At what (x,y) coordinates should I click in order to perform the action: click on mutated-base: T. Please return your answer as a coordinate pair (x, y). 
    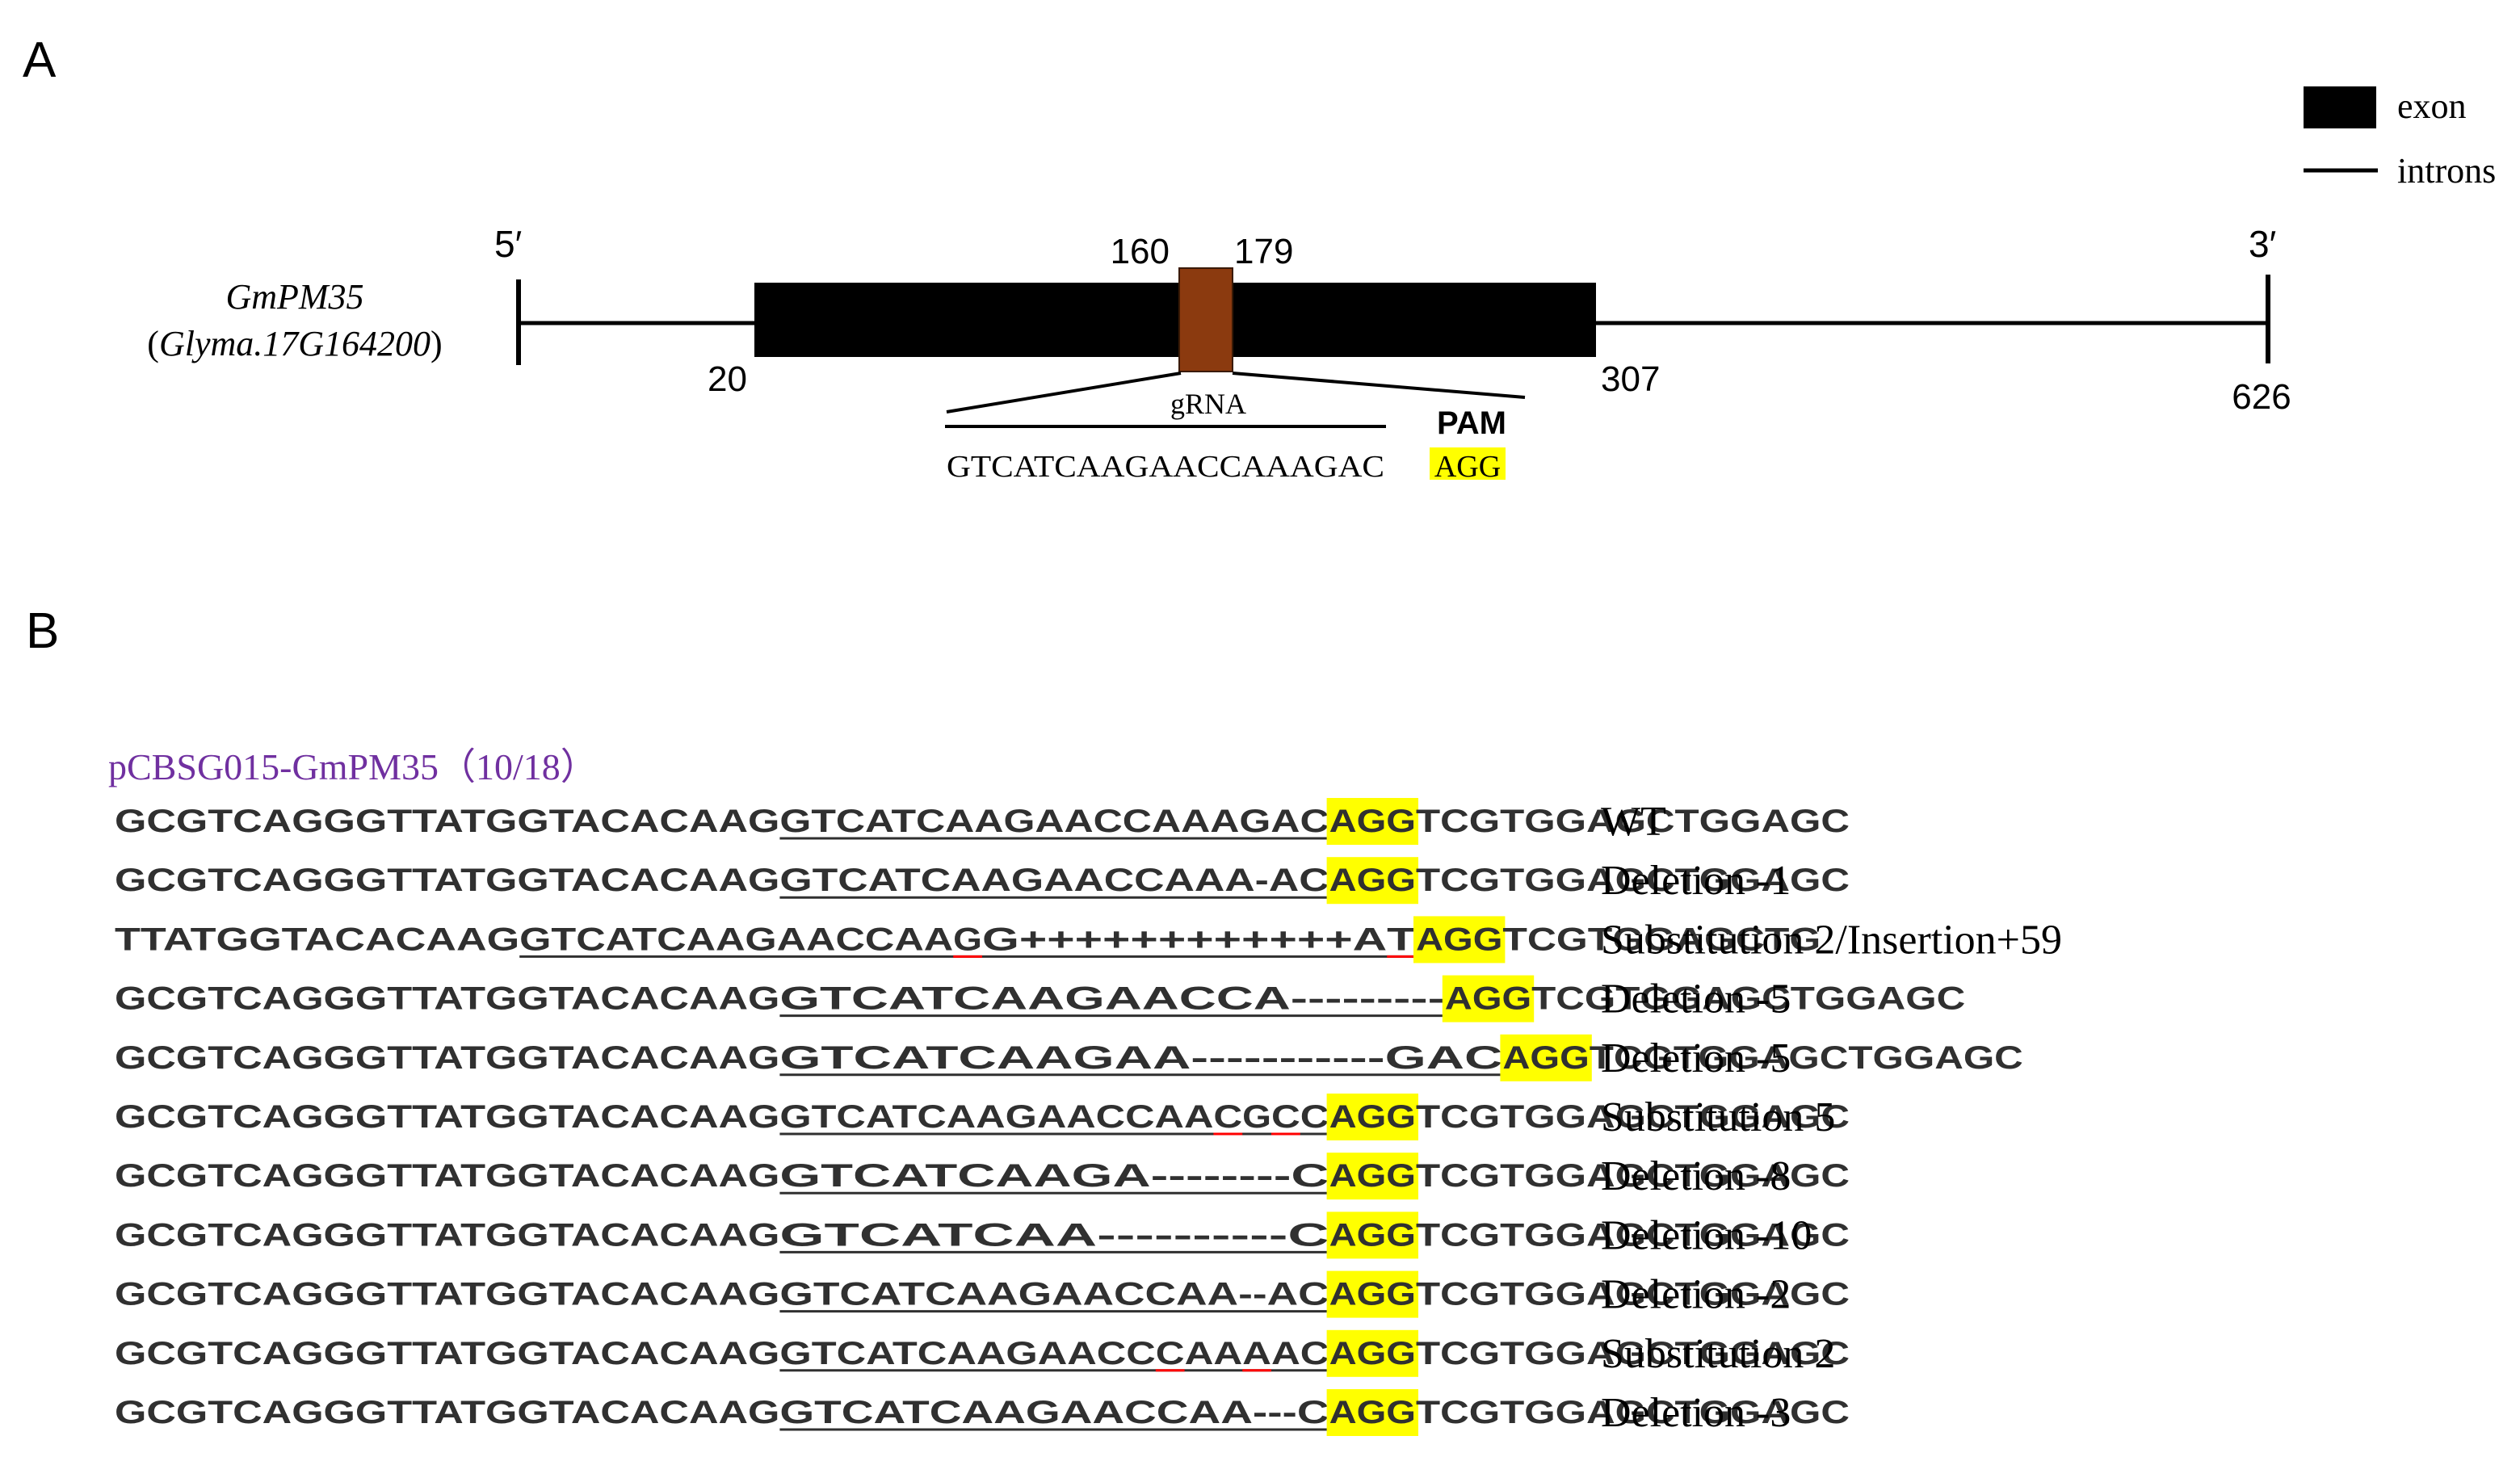
    Looking at the image, I should click on (1401, 939).